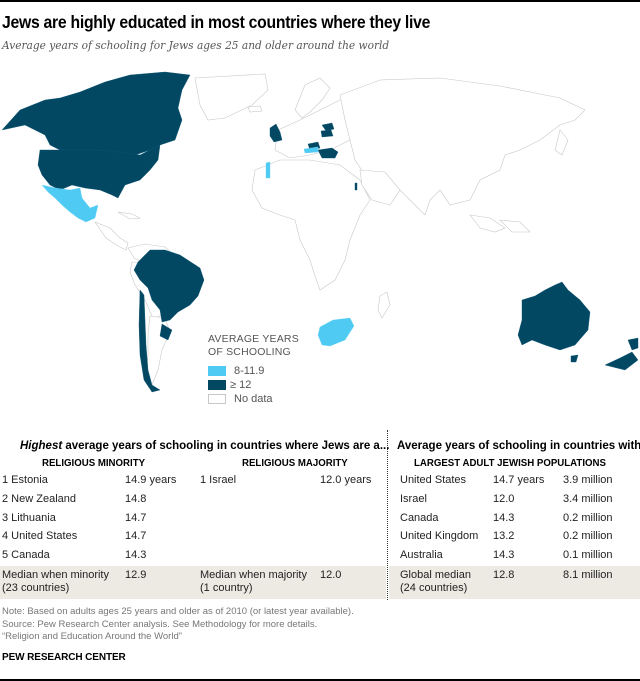 The height and width of the screenshot is (681, 640). I want to click on minority-value: 14.9 years, so click(151, 480).